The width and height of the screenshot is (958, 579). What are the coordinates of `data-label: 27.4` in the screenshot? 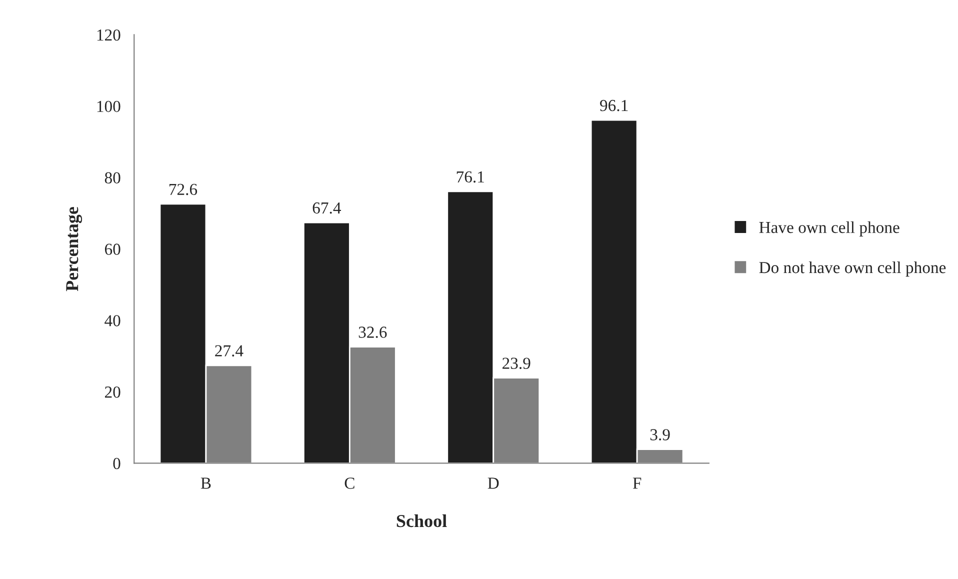 It's located at (229, 350).